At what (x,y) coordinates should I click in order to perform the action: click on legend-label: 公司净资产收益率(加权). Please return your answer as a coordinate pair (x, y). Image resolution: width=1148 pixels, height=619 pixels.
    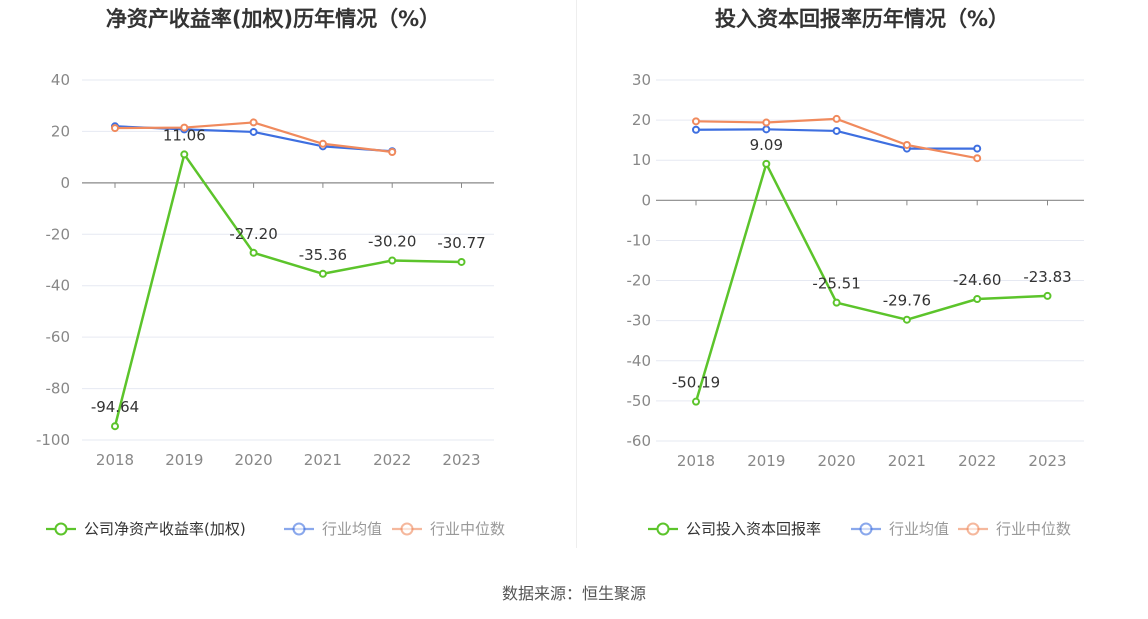
    Looking at the image, I should click on (165, 529).